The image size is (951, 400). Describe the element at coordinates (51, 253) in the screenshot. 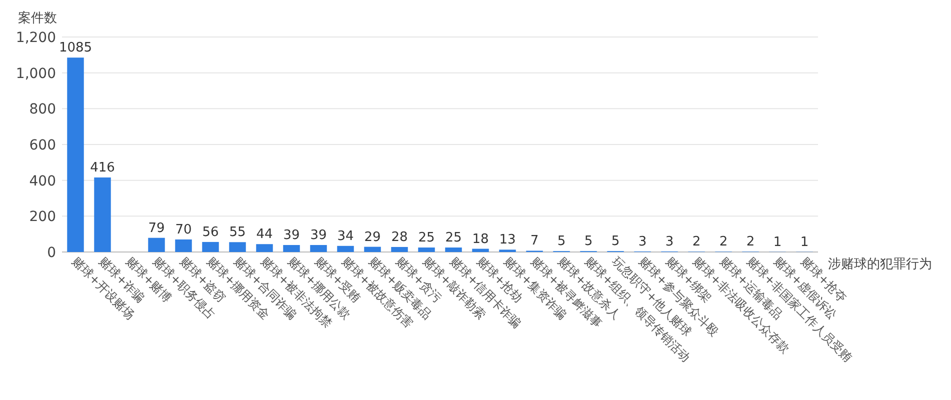

I see `y-tick-label: 0` at that location.